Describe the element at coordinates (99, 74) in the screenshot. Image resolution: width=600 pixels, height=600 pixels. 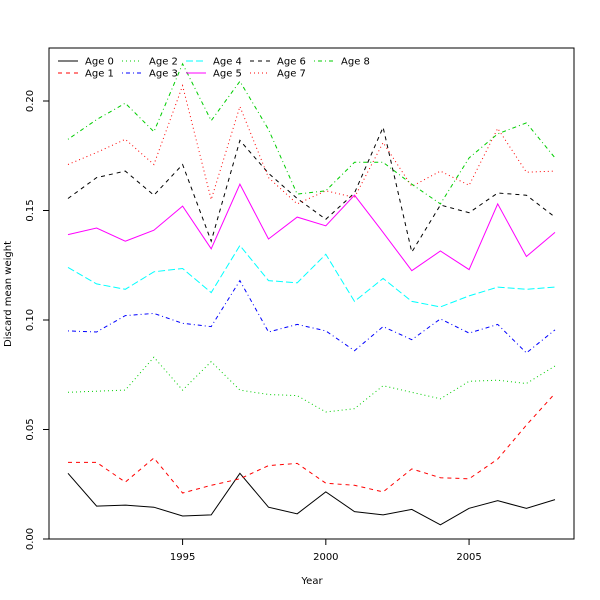
I see `legend-label-age-1: Age 1` at that location.